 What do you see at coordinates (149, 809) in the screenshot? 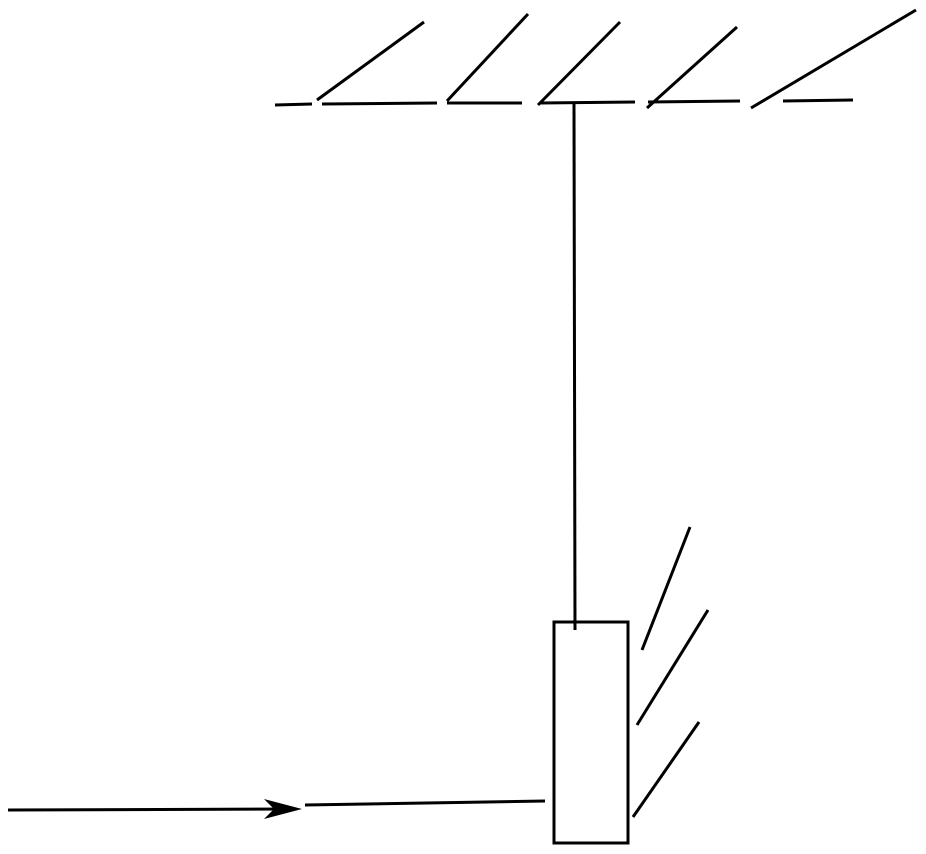
I see `arrow-shaft` at bounding box center [149, 809].